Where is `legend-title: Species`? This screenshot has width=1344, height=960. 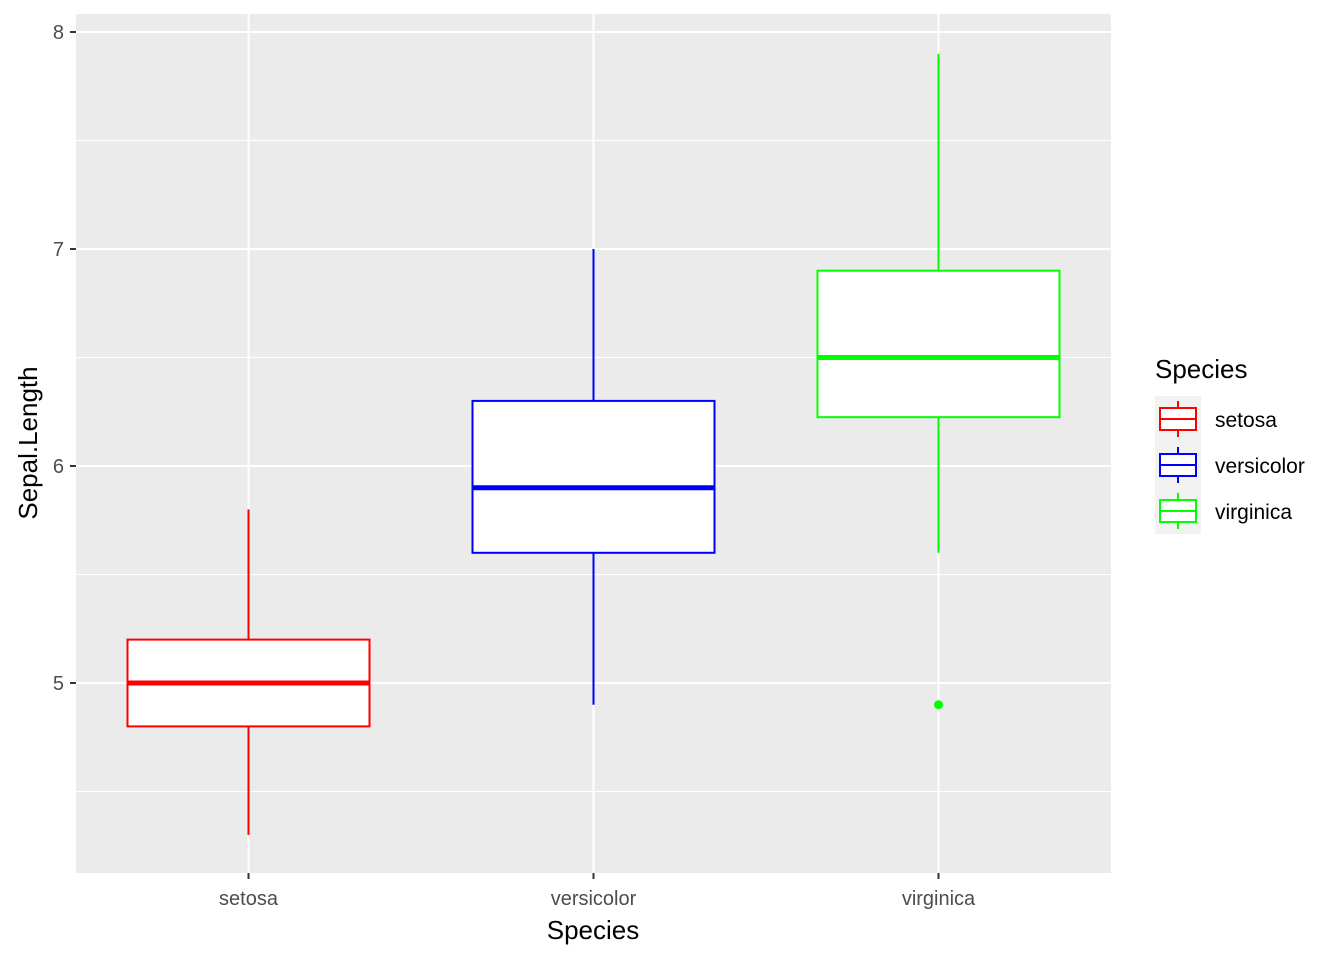
legend-title: Species is located at coordinates (1201, 369).